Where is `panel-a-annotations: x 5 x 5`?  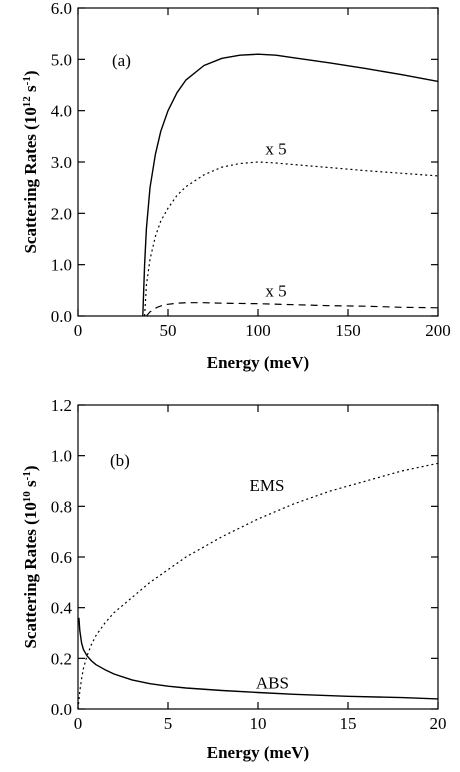 panel-a-annotations: x 5 x 5 is located at coordinates (275, 219).